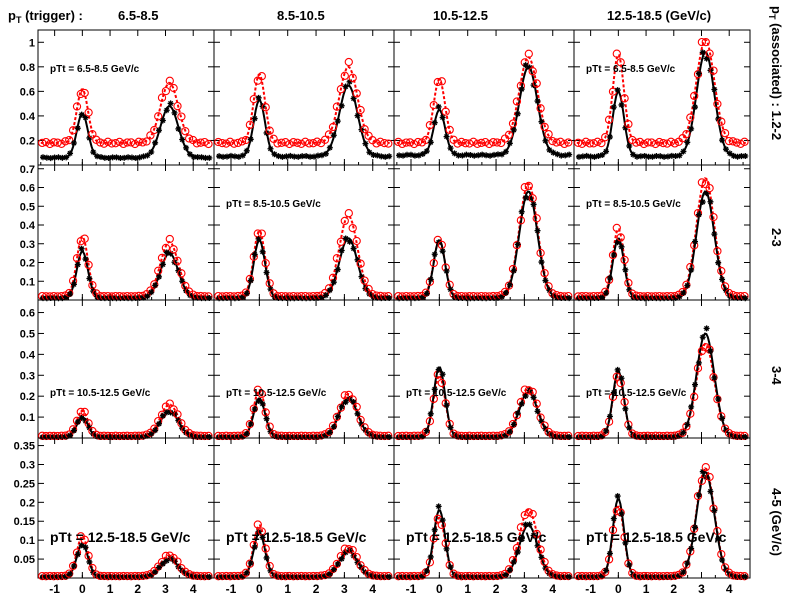 The height and width of the screenshot is (607, 786). What do you see at coordinates (117, 233) in the screenshot?
I see `panel-r2-c1: 0.1 0.2 0.3 0.4 0.5 0.6 0.7` at bounding box center [117, 233].